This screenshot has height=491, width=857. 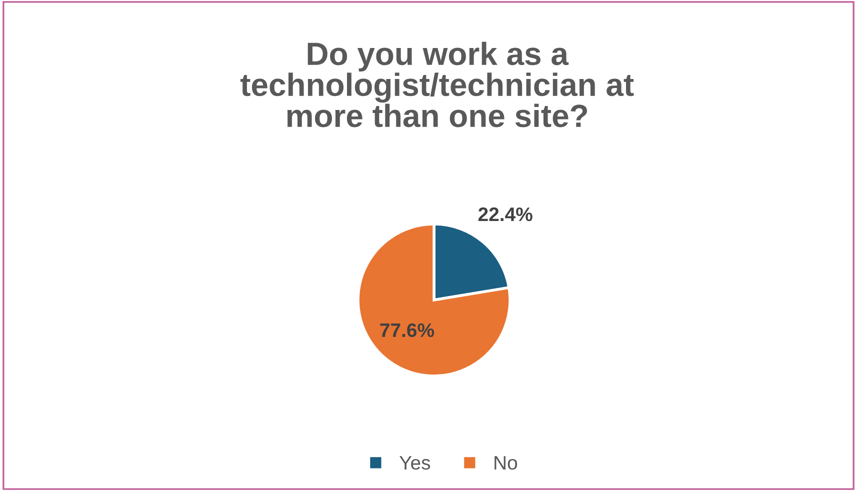 I want to click on chart-title: Do you work as a technologist/technician at more than one site?, so click(x=437, y=85).